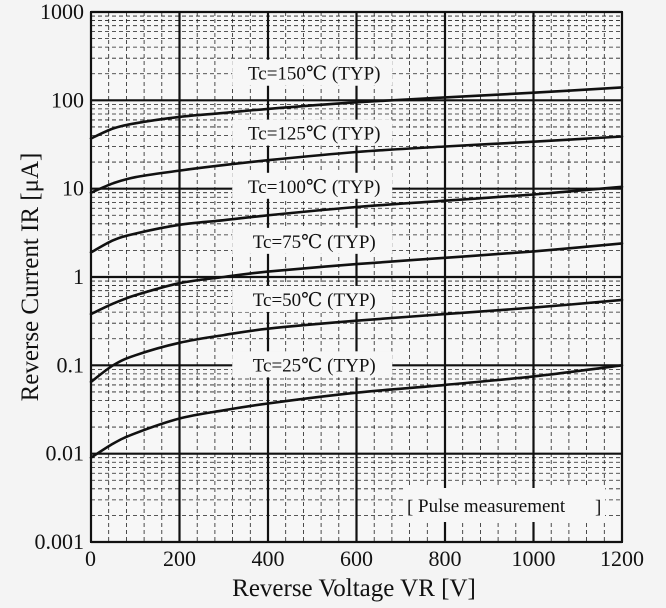 The height and width of the screenshot is (608, 666). What do you see at coordinates (445, 558) in the screenshot?
I see `x-tick-label: 800` at bounding box center [445, 558].